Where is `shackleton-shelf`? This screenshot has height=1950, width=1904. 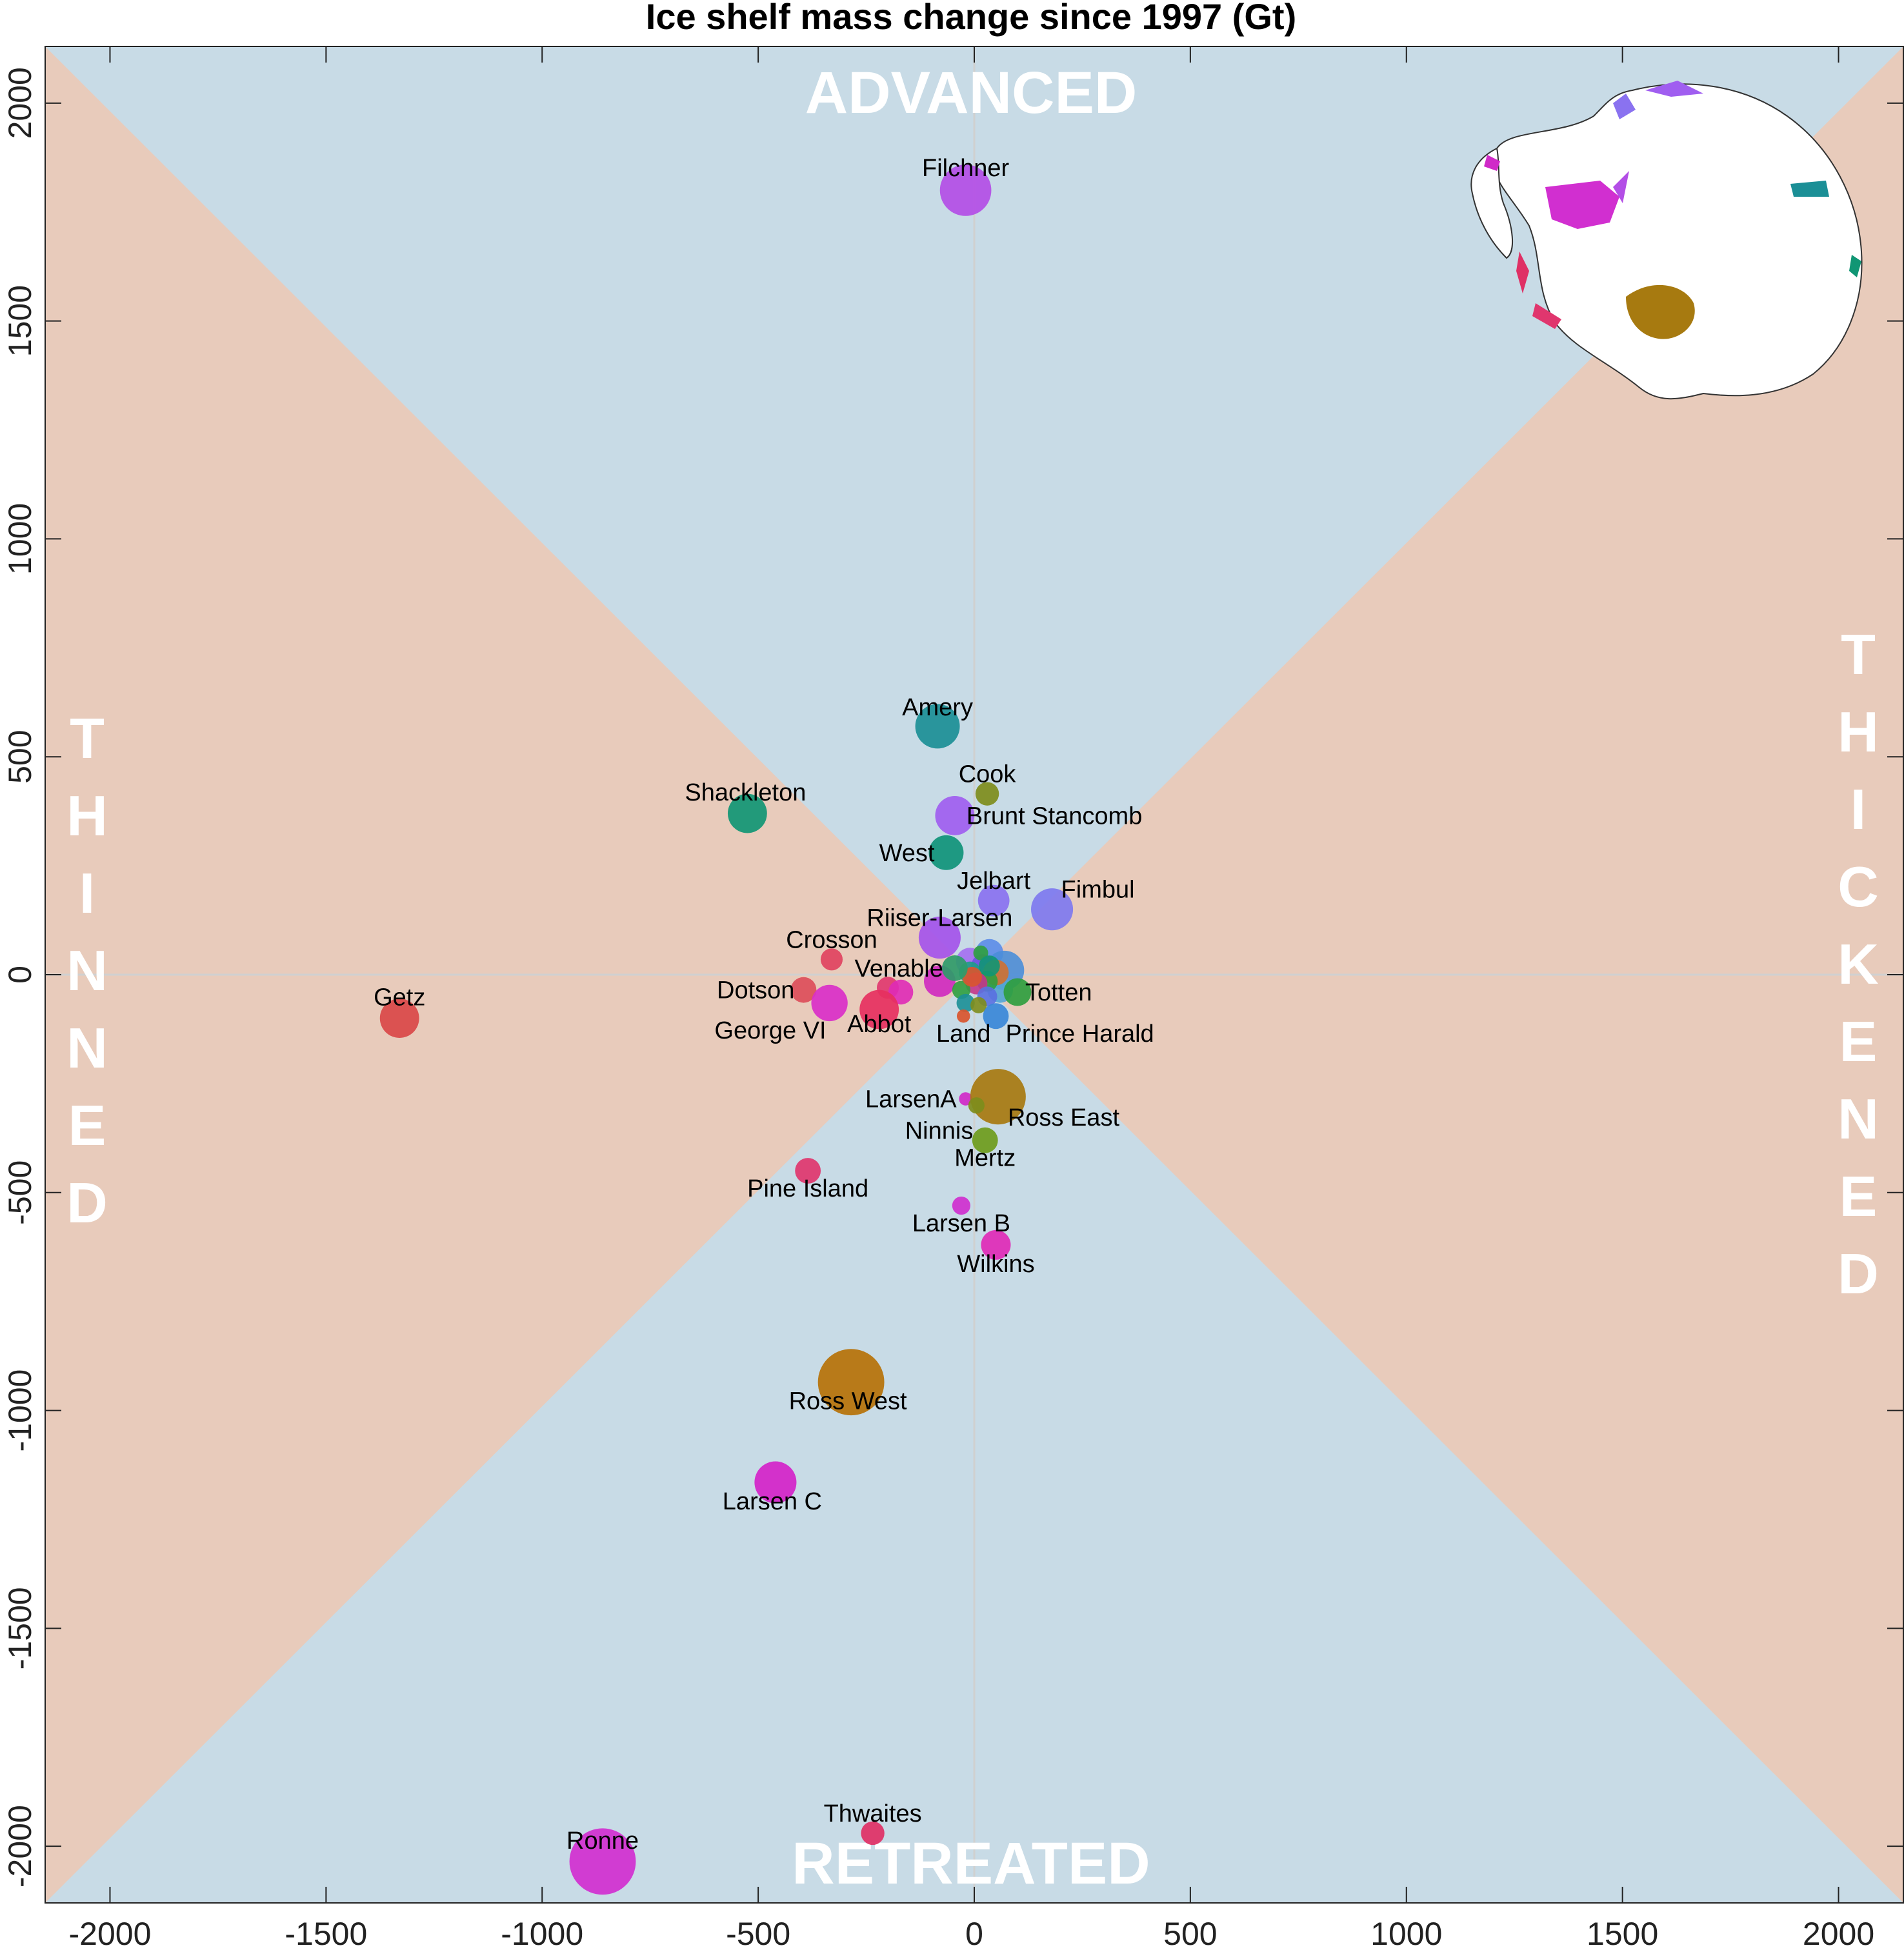 shackleton-shelf is located at coordinates (1855, 266).